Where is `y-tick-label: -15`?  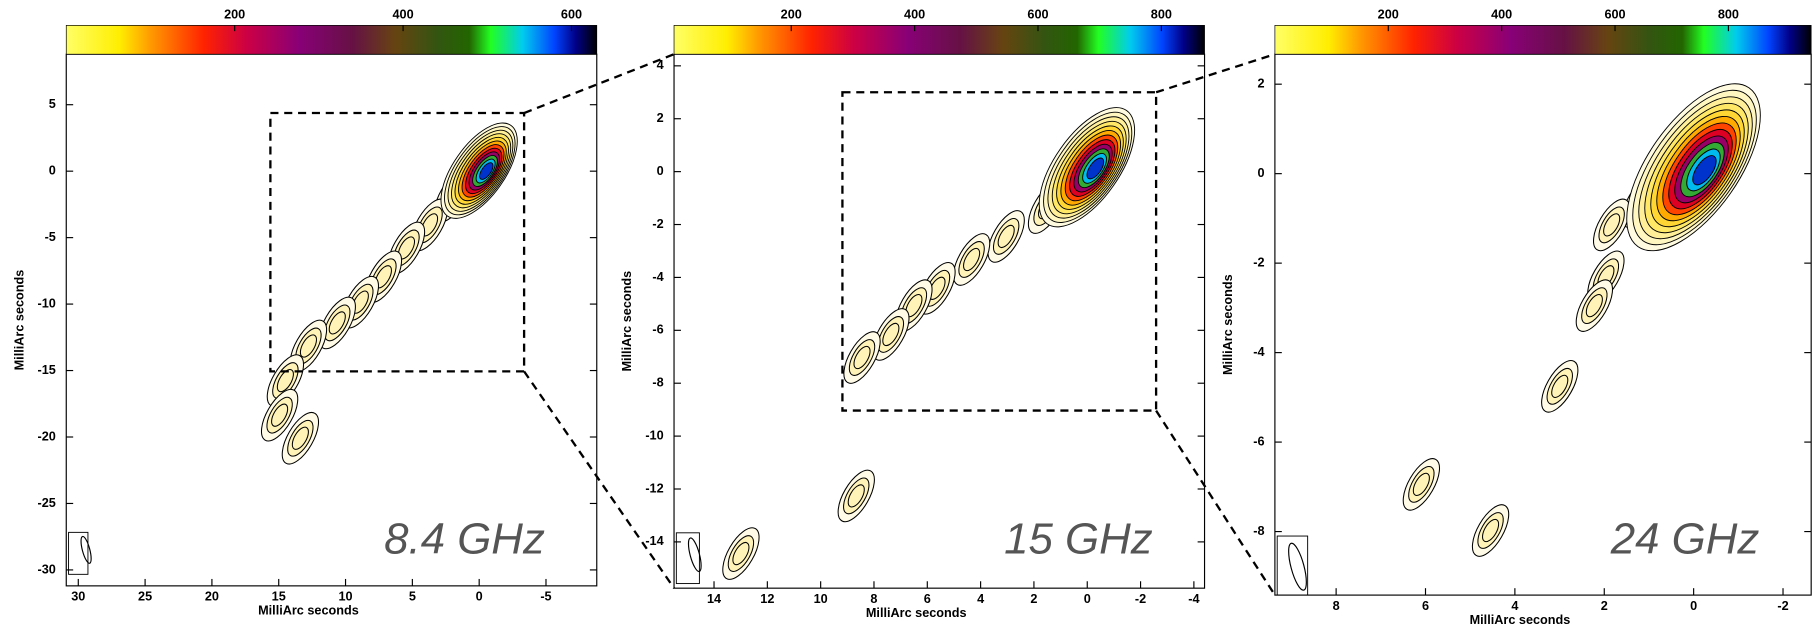
y-tick-label: -15 is located at coordinates (47, 370).